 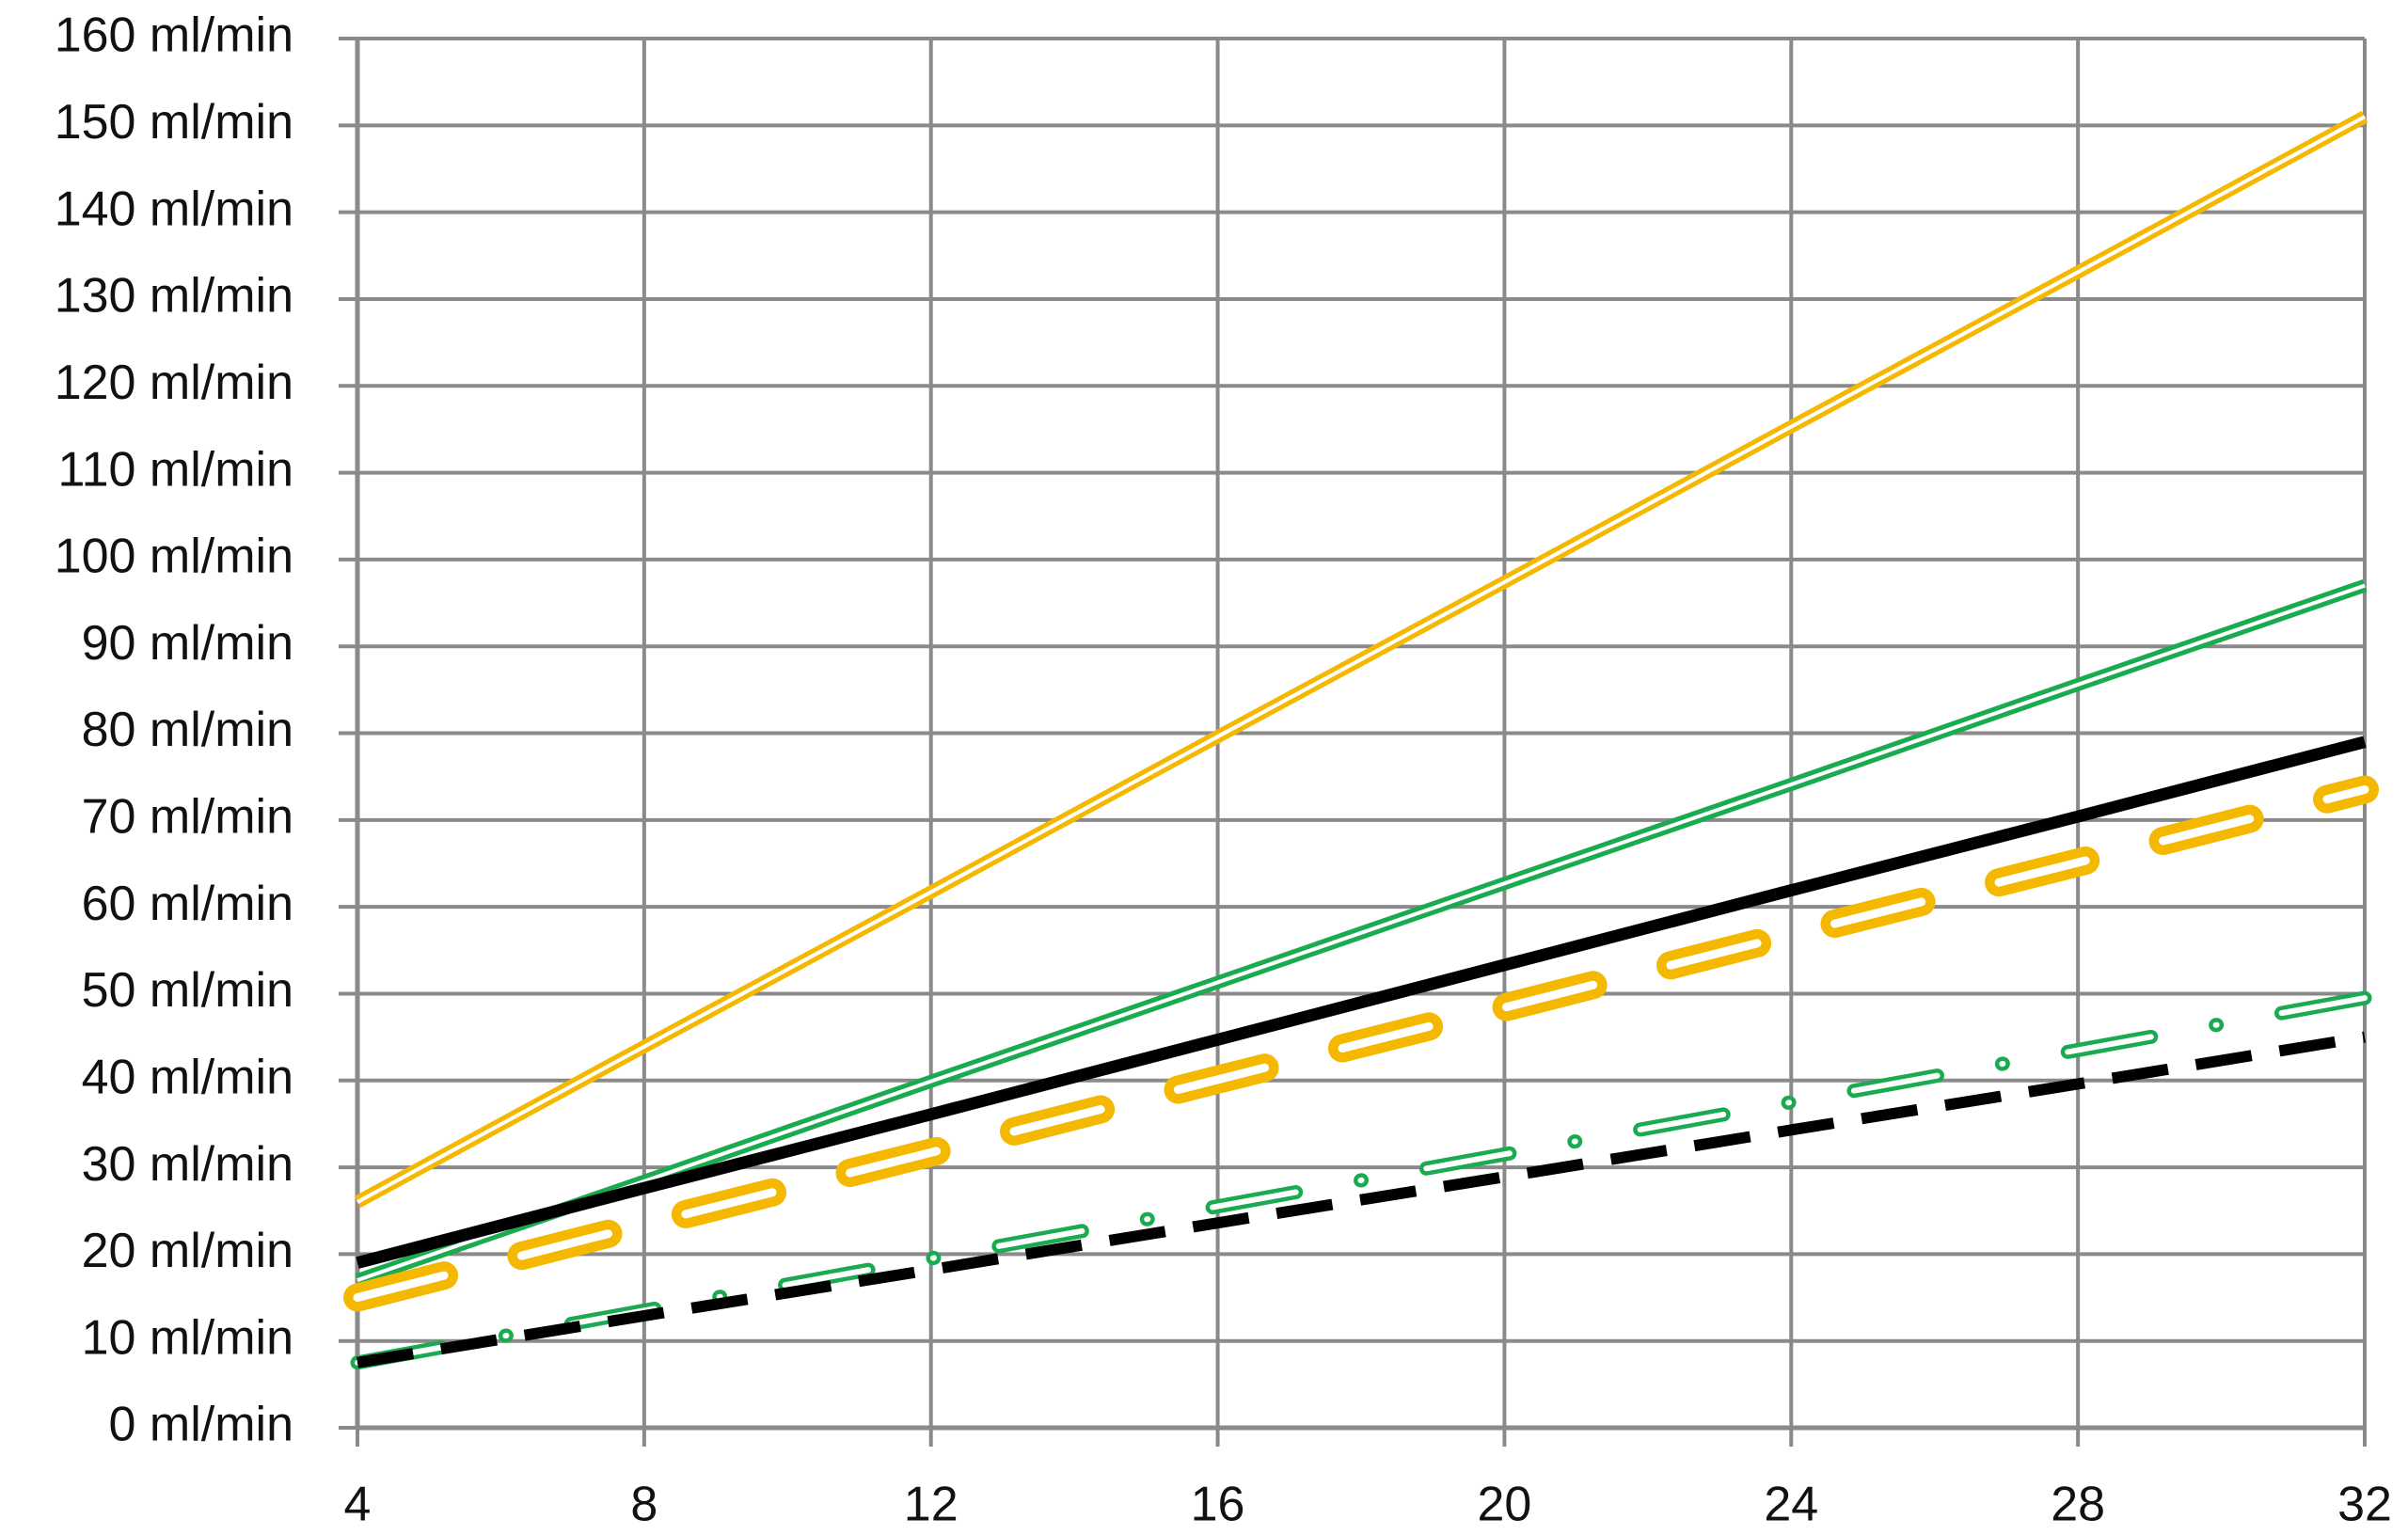 I want to click on y-tick-label: 50 ml/min, so click(x=188, y=990).